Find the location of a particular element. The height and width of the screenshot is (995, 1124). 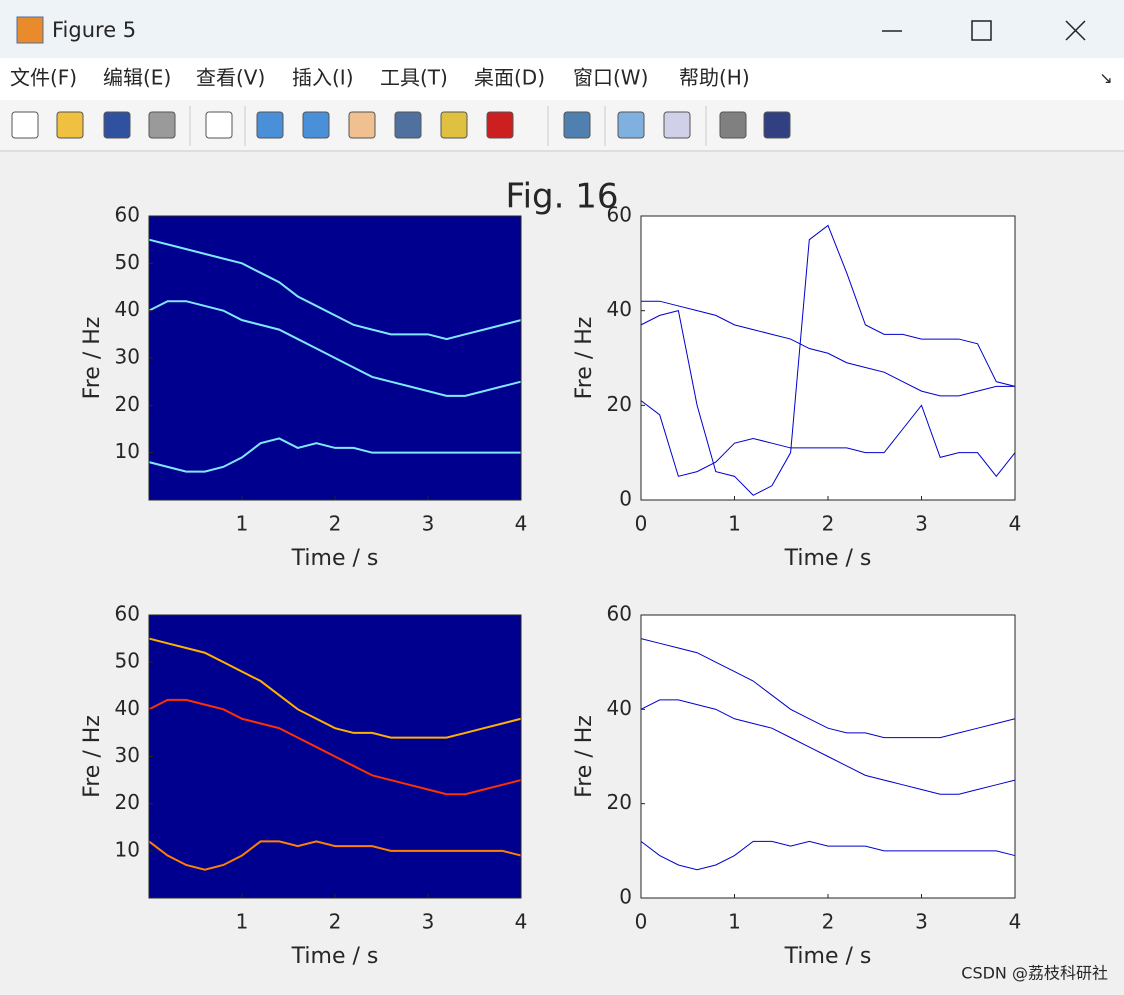

menu-item: 窗口(W) is located at coordinates (610, 78).